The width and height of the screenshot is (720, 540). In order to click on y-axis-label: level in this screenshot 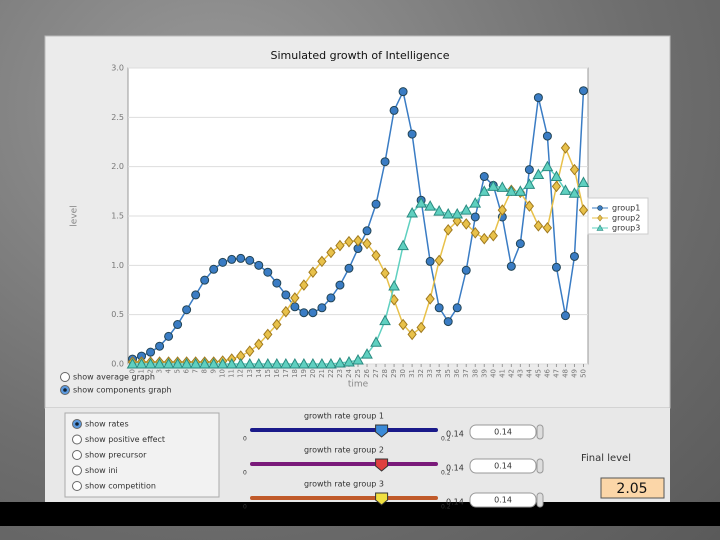, I will do `click(75, 215)`.